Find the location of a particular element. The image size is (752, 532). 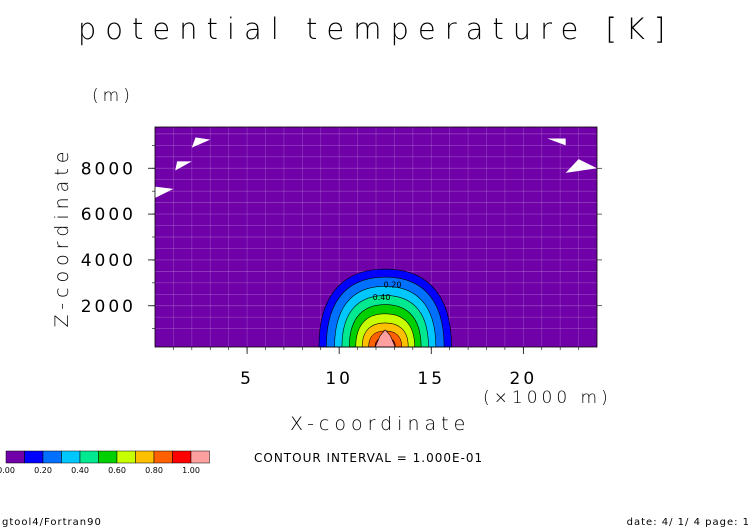

x-tick-label: 10 is located at coordinates (339, 379).